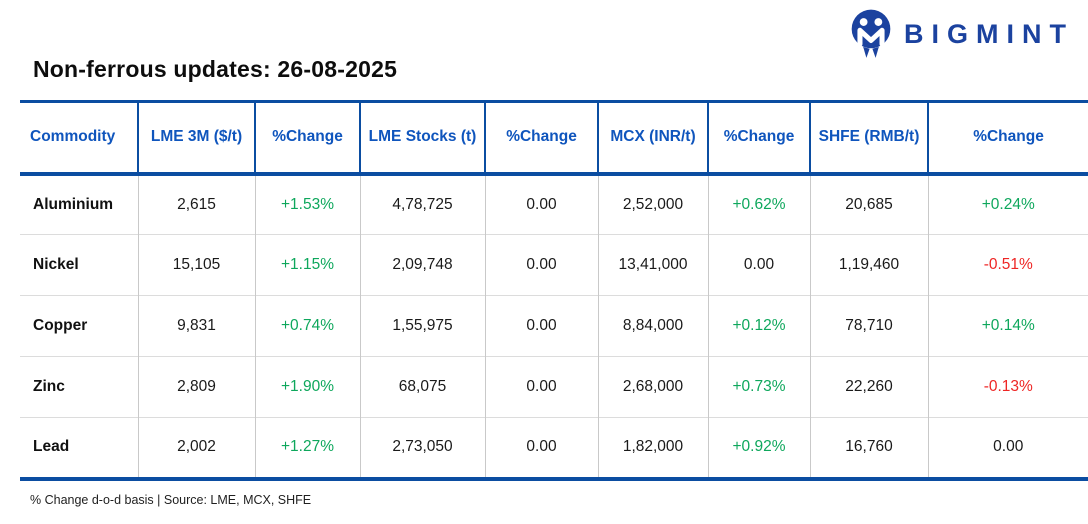 This screenshot has width=1088, height=524. I want to click on change-value: -0.51%, so click(1008, 264).